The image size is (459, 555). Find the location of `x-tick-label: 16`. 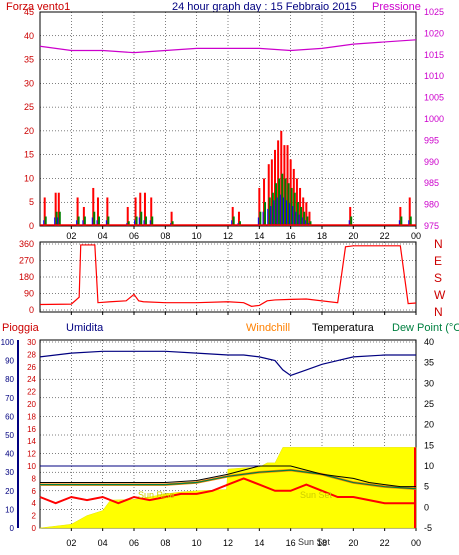

x-tick-label: 16 is located at coordinates (291, 543).